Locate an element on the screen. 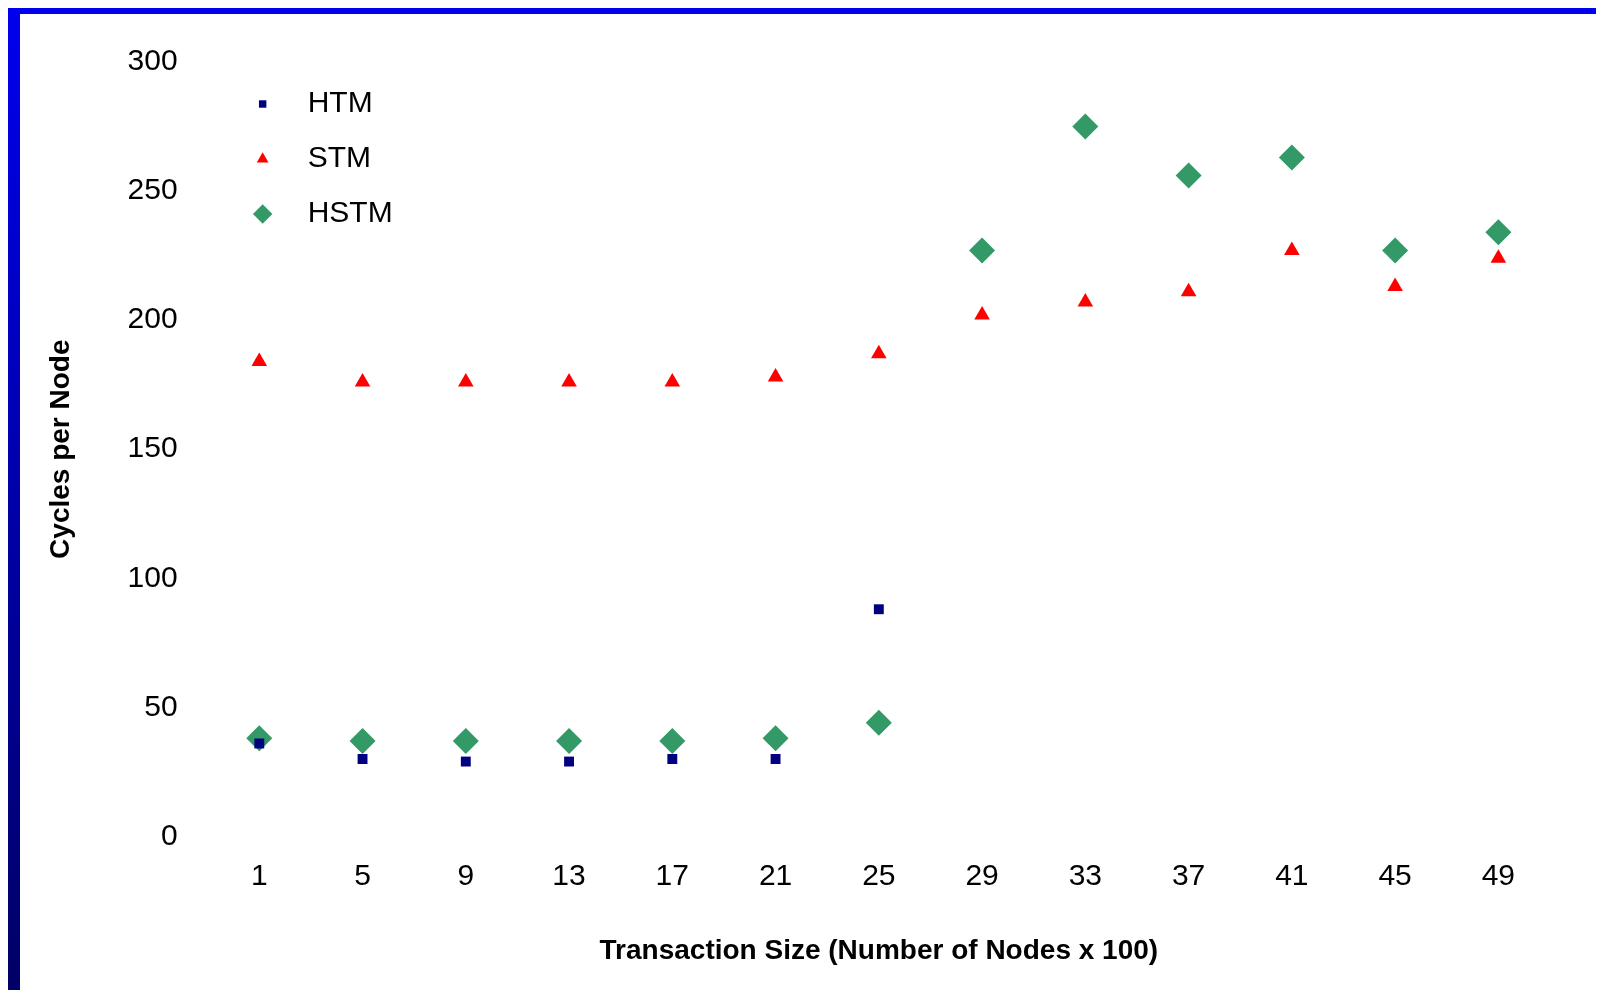 Image resolution: width=1604 pixels, height=998 pixels. x-tick-label: 9 is located at coordinates (466, 874).